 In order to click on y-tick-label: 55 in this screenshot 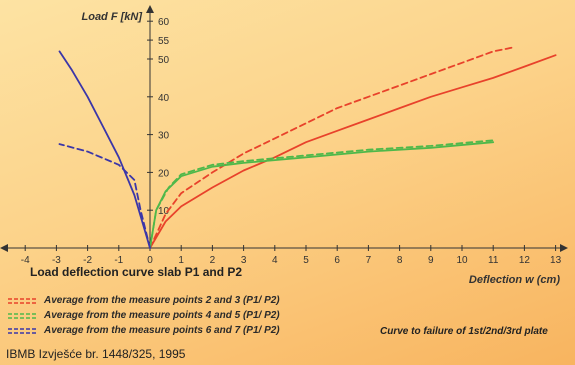, I will do `click(164, 41)`.